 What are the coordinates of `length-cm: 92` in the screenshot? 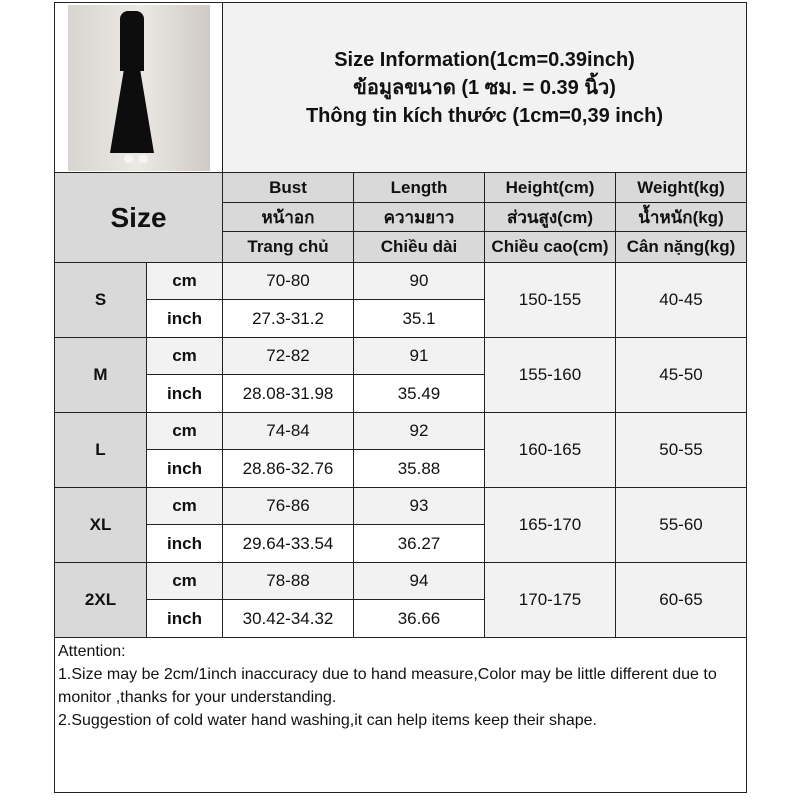 It's located at (419, 431).